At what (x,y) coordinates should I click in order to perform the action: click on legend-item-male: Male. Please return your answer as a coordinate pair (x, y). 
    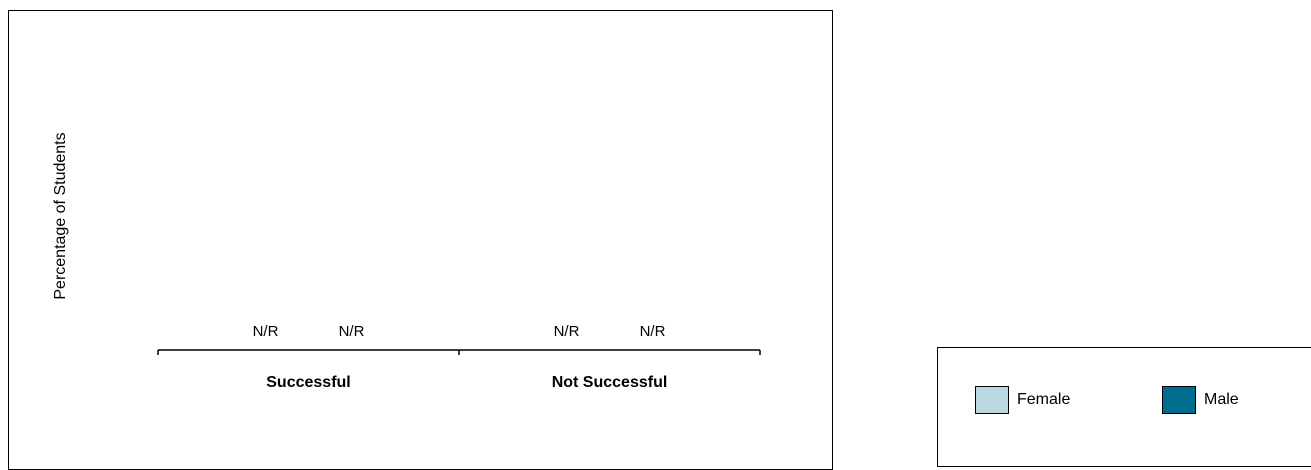
    Looking at the image, I should click on (1200, 400).